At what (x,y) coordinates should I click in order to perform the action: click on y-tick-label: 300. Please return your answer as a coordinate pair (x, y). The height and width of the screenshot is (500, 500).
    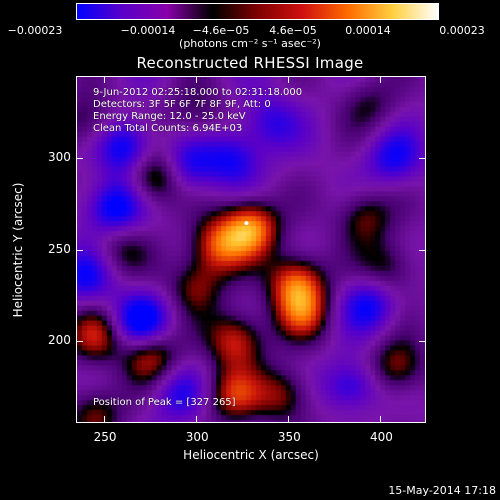
    Looking at the image, I should click on (59, 157).